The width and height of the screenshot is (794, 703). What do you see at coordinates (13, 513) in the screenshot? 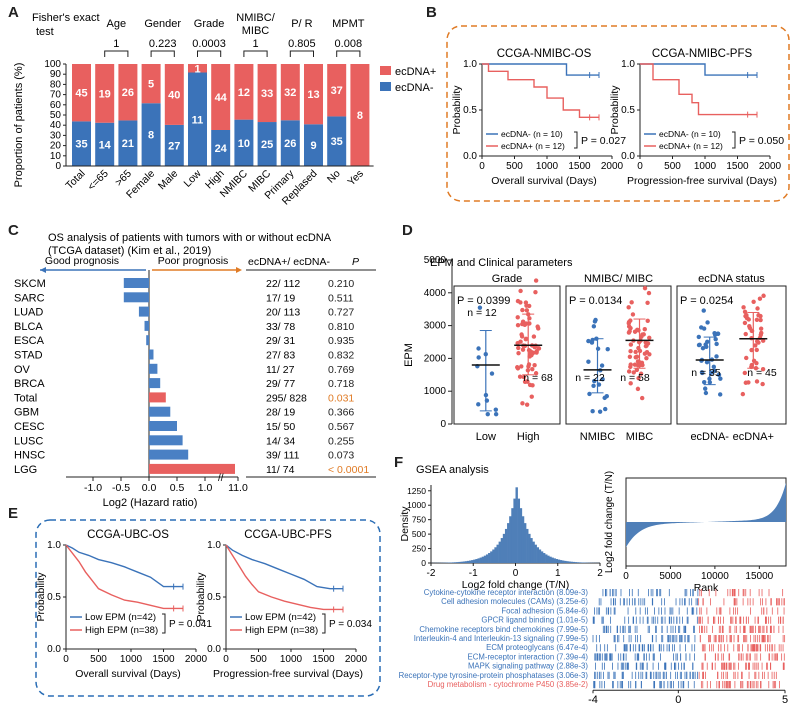
I see `panel-label-e: E` at bounding box center [13, 513].